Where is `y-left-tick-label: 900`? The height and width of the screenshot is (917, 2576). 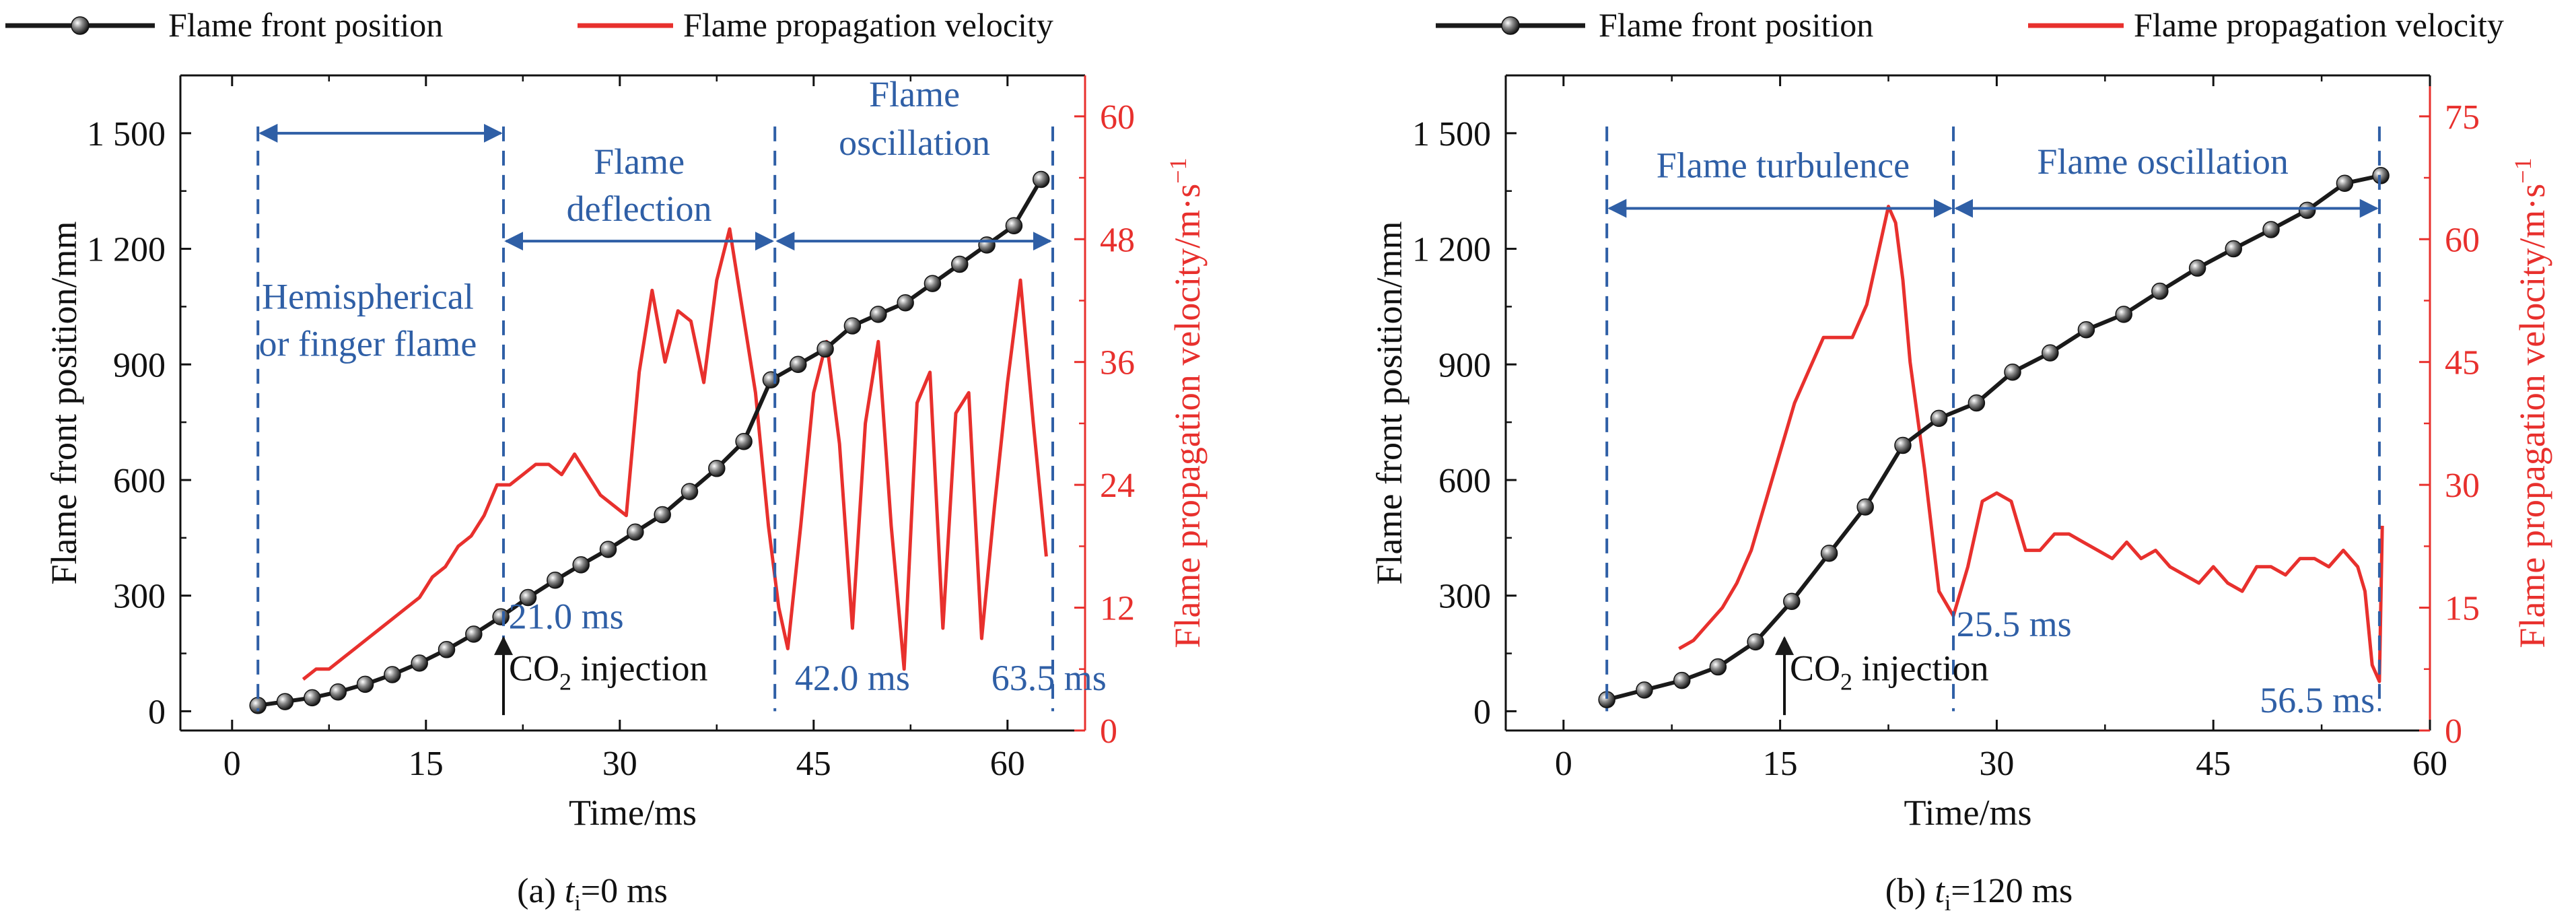
y-left-tick-label: 900 is located at coordinates (1464, 365).